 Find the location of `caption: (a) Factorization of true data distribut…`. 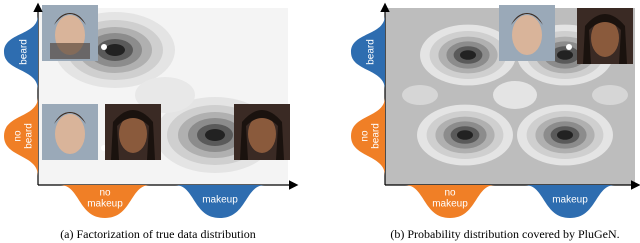

caption: (a) Factorization of true data distribut… is located at coordinates (158, 234).